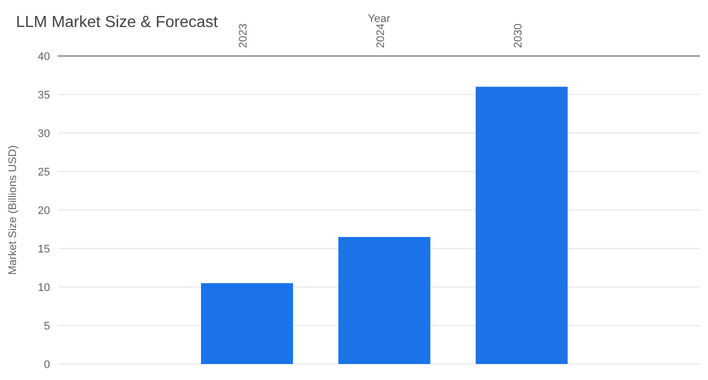  I want to click on y-tick-label: 40, so click(44, 56).